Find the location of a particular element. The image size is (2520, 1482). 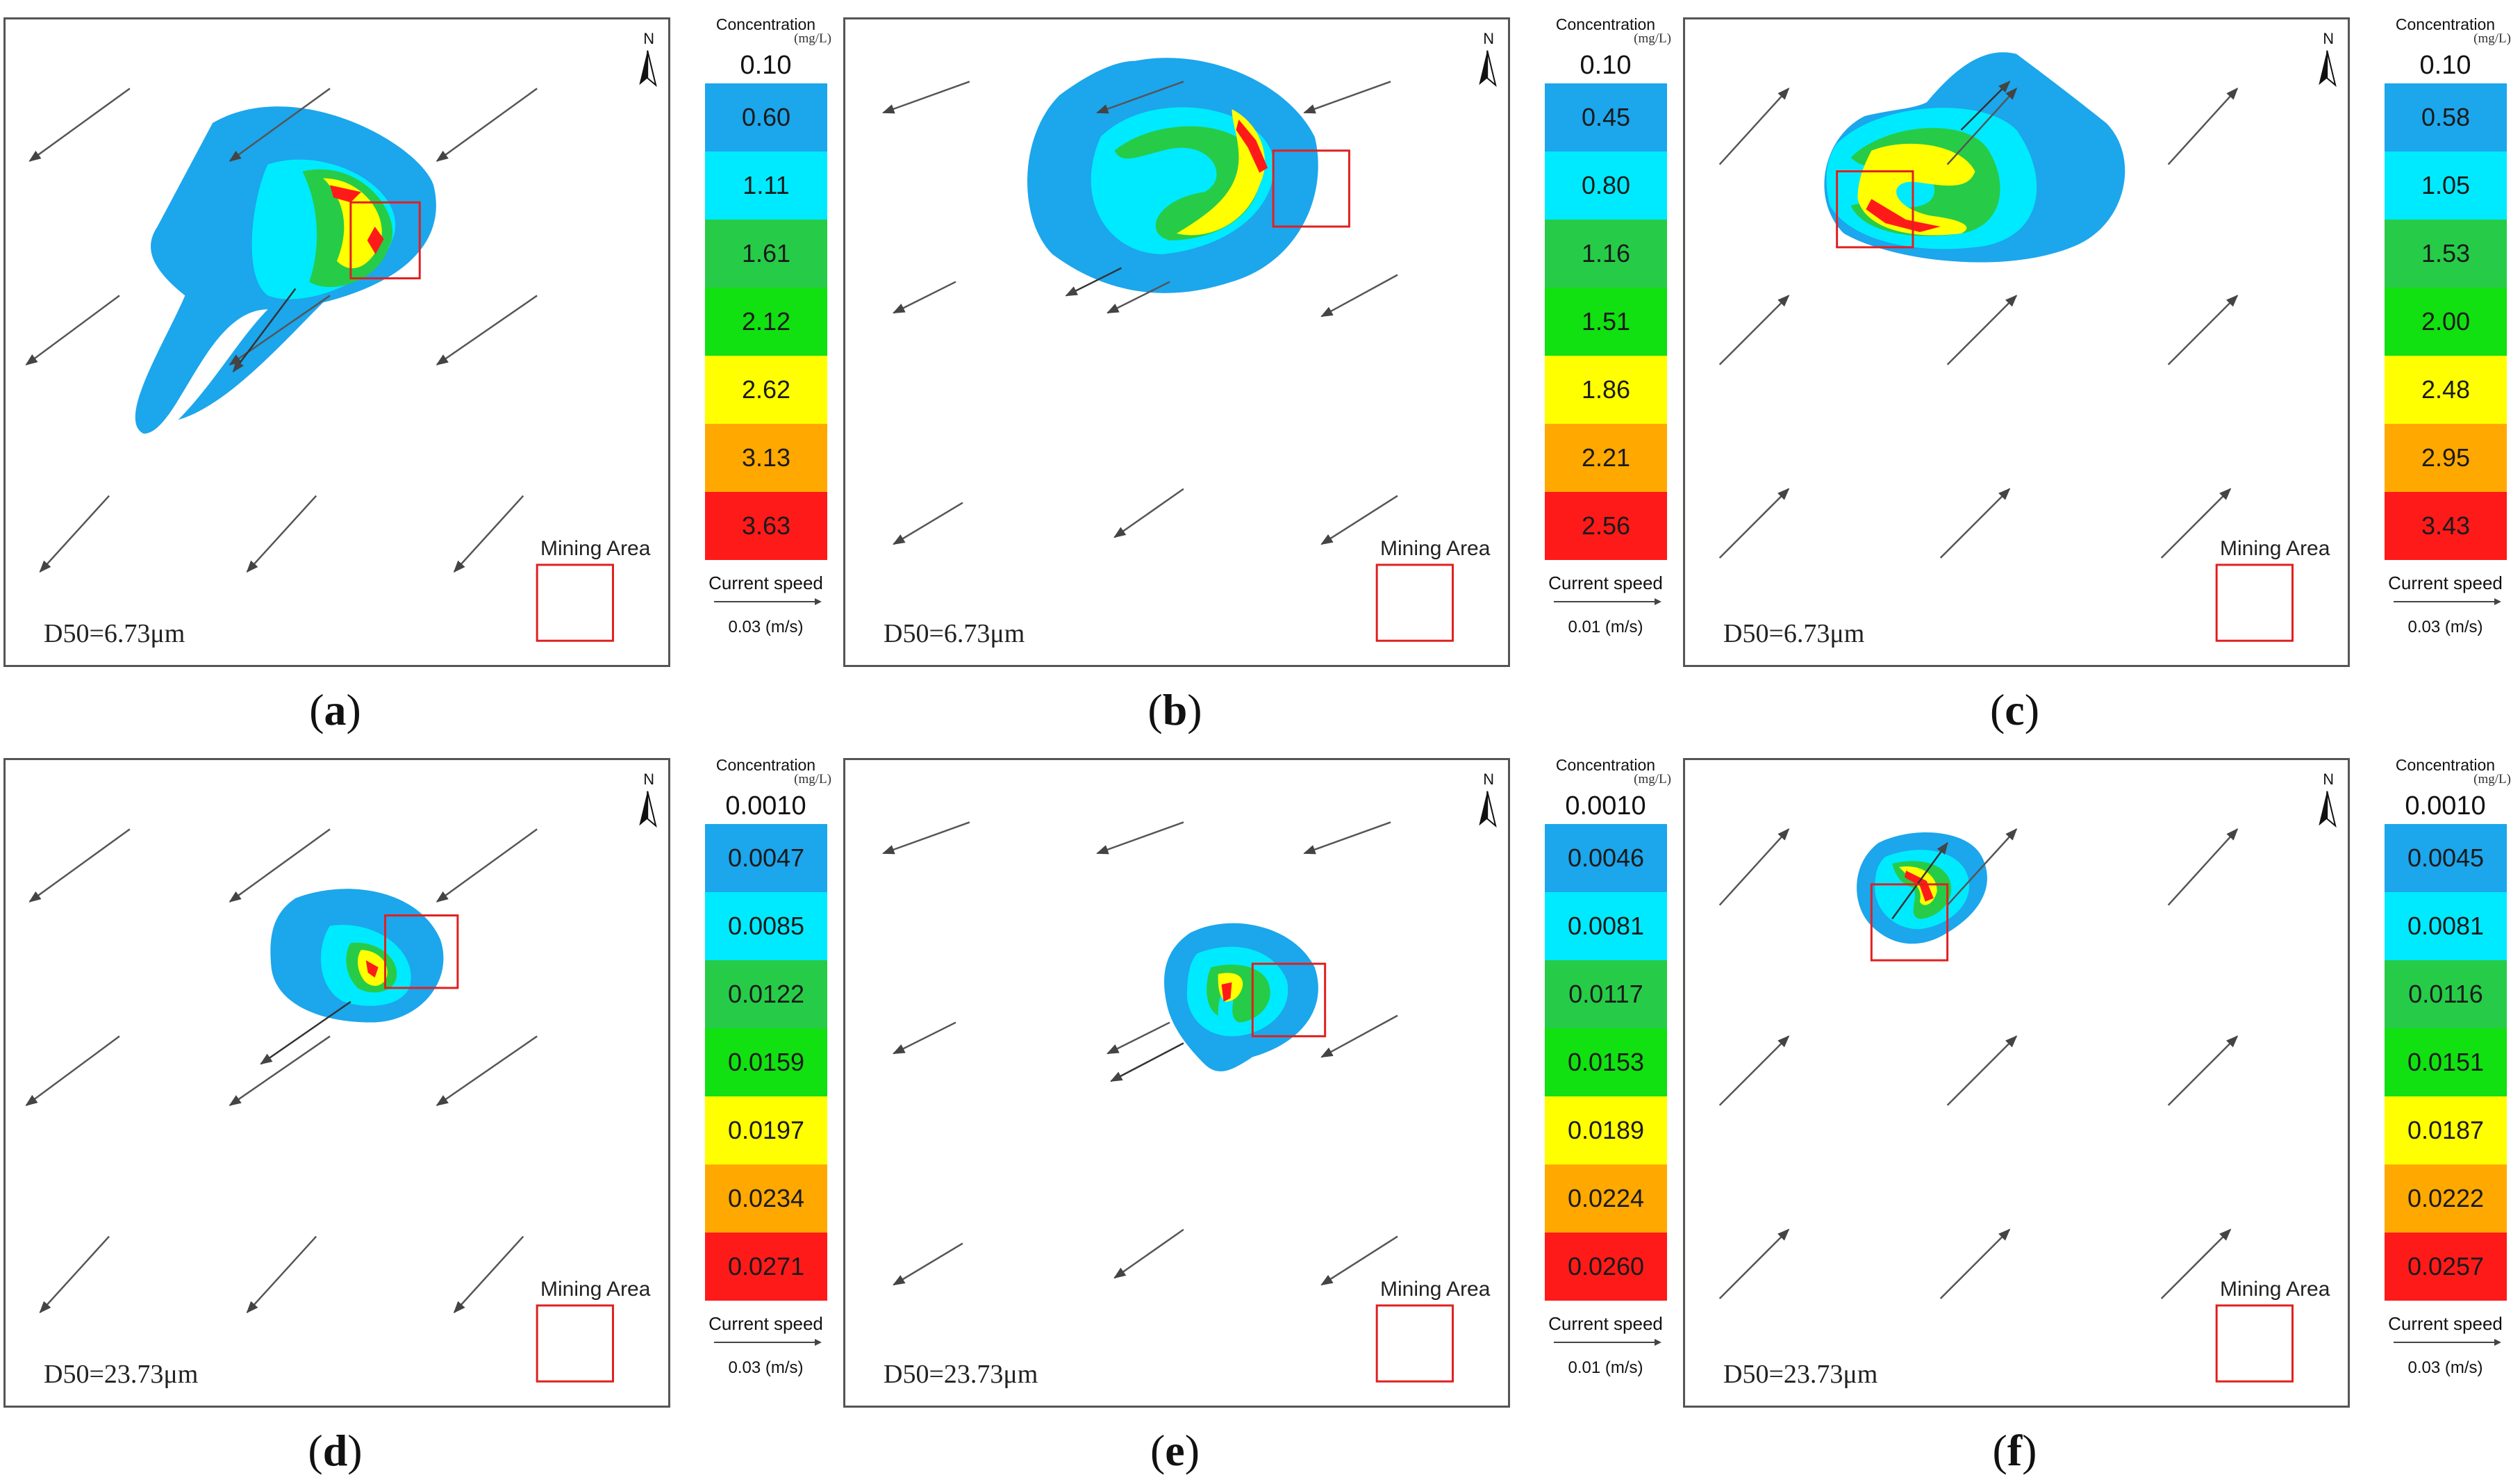

legend-band: 0.0085 is located at coordinates (766, 926).